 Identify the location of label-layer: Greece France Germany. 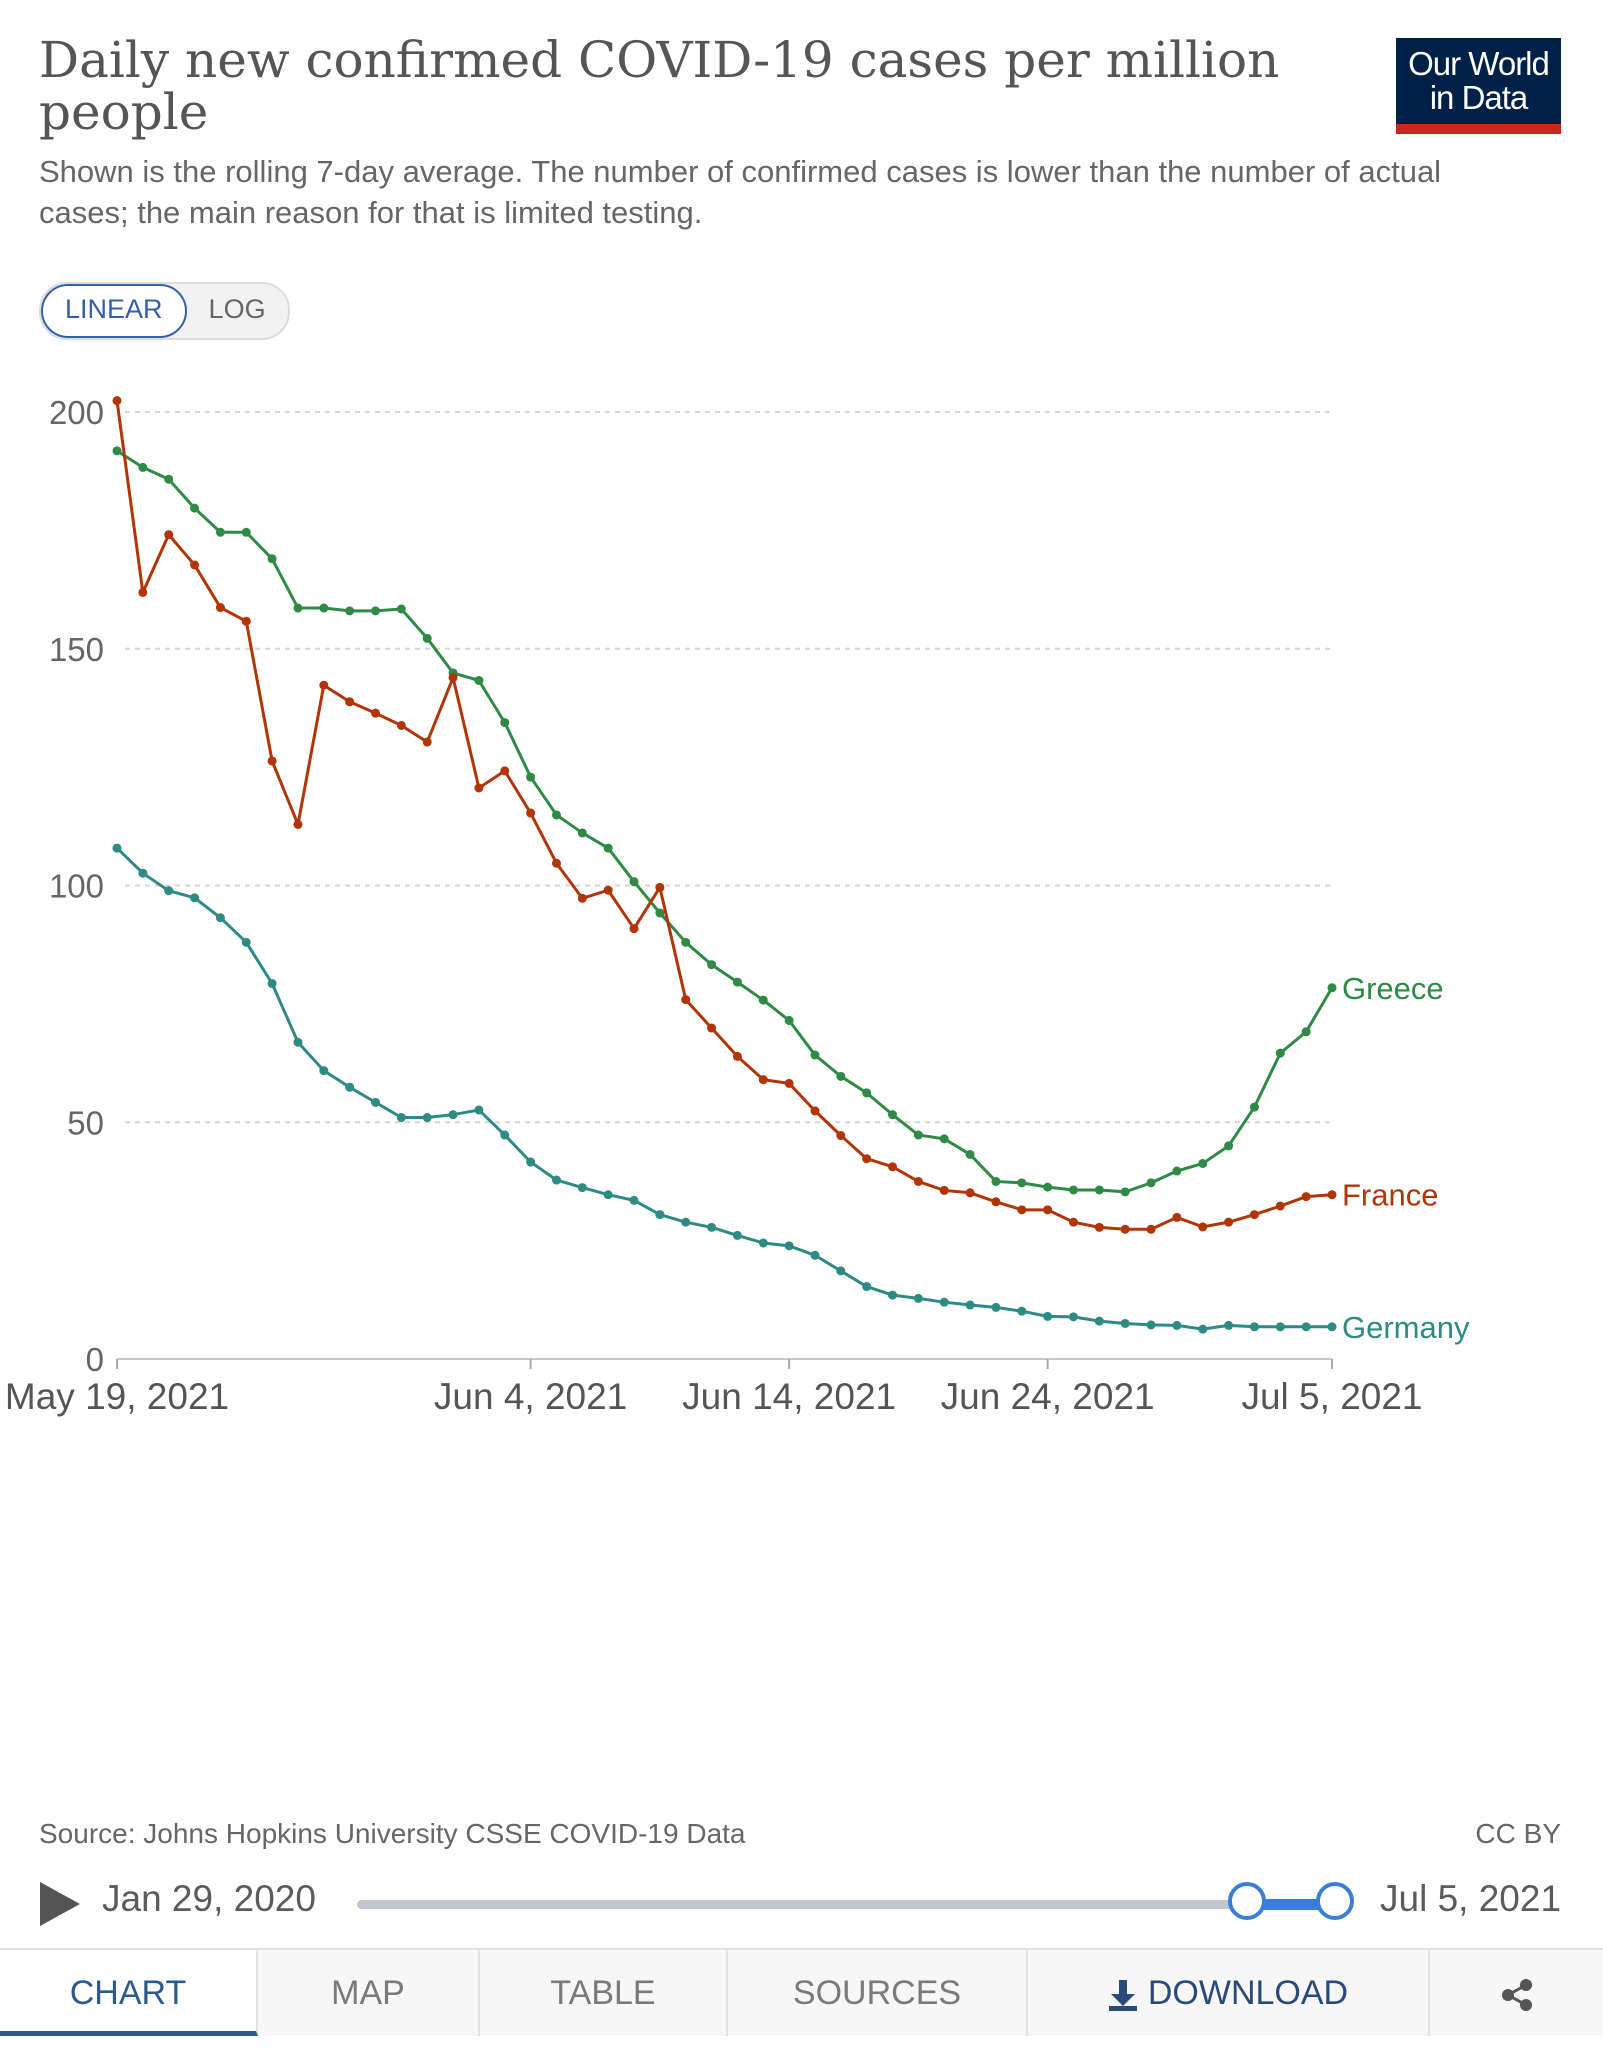
(1406, 1158).